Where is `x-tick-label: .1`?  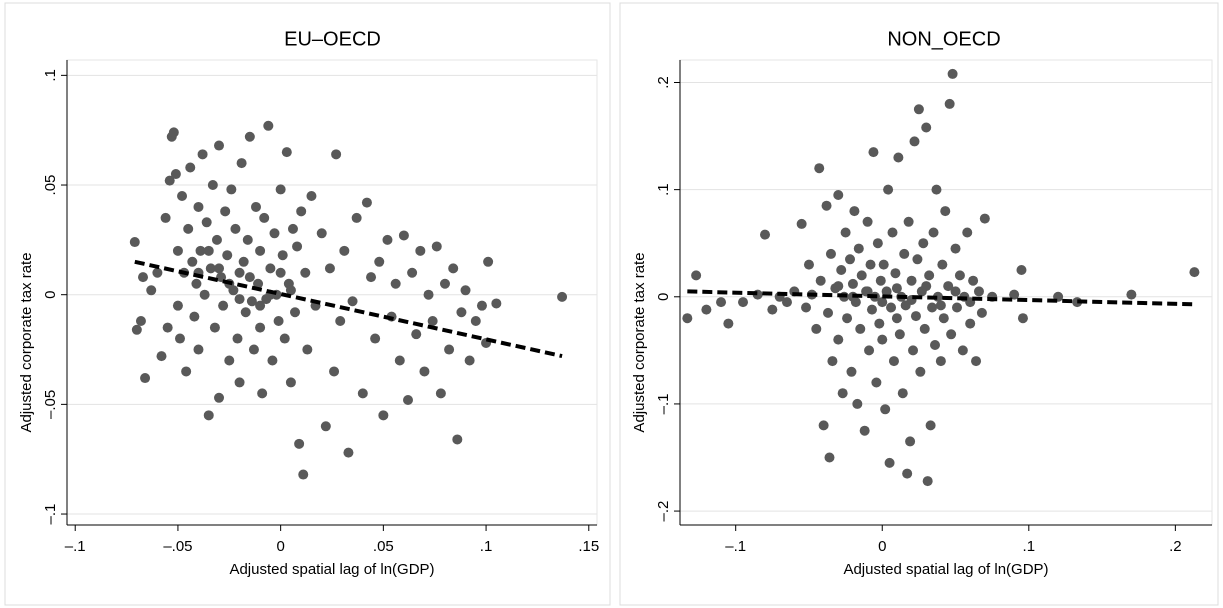 x-tick-label: .1 is located at coordinates (1029, 546).